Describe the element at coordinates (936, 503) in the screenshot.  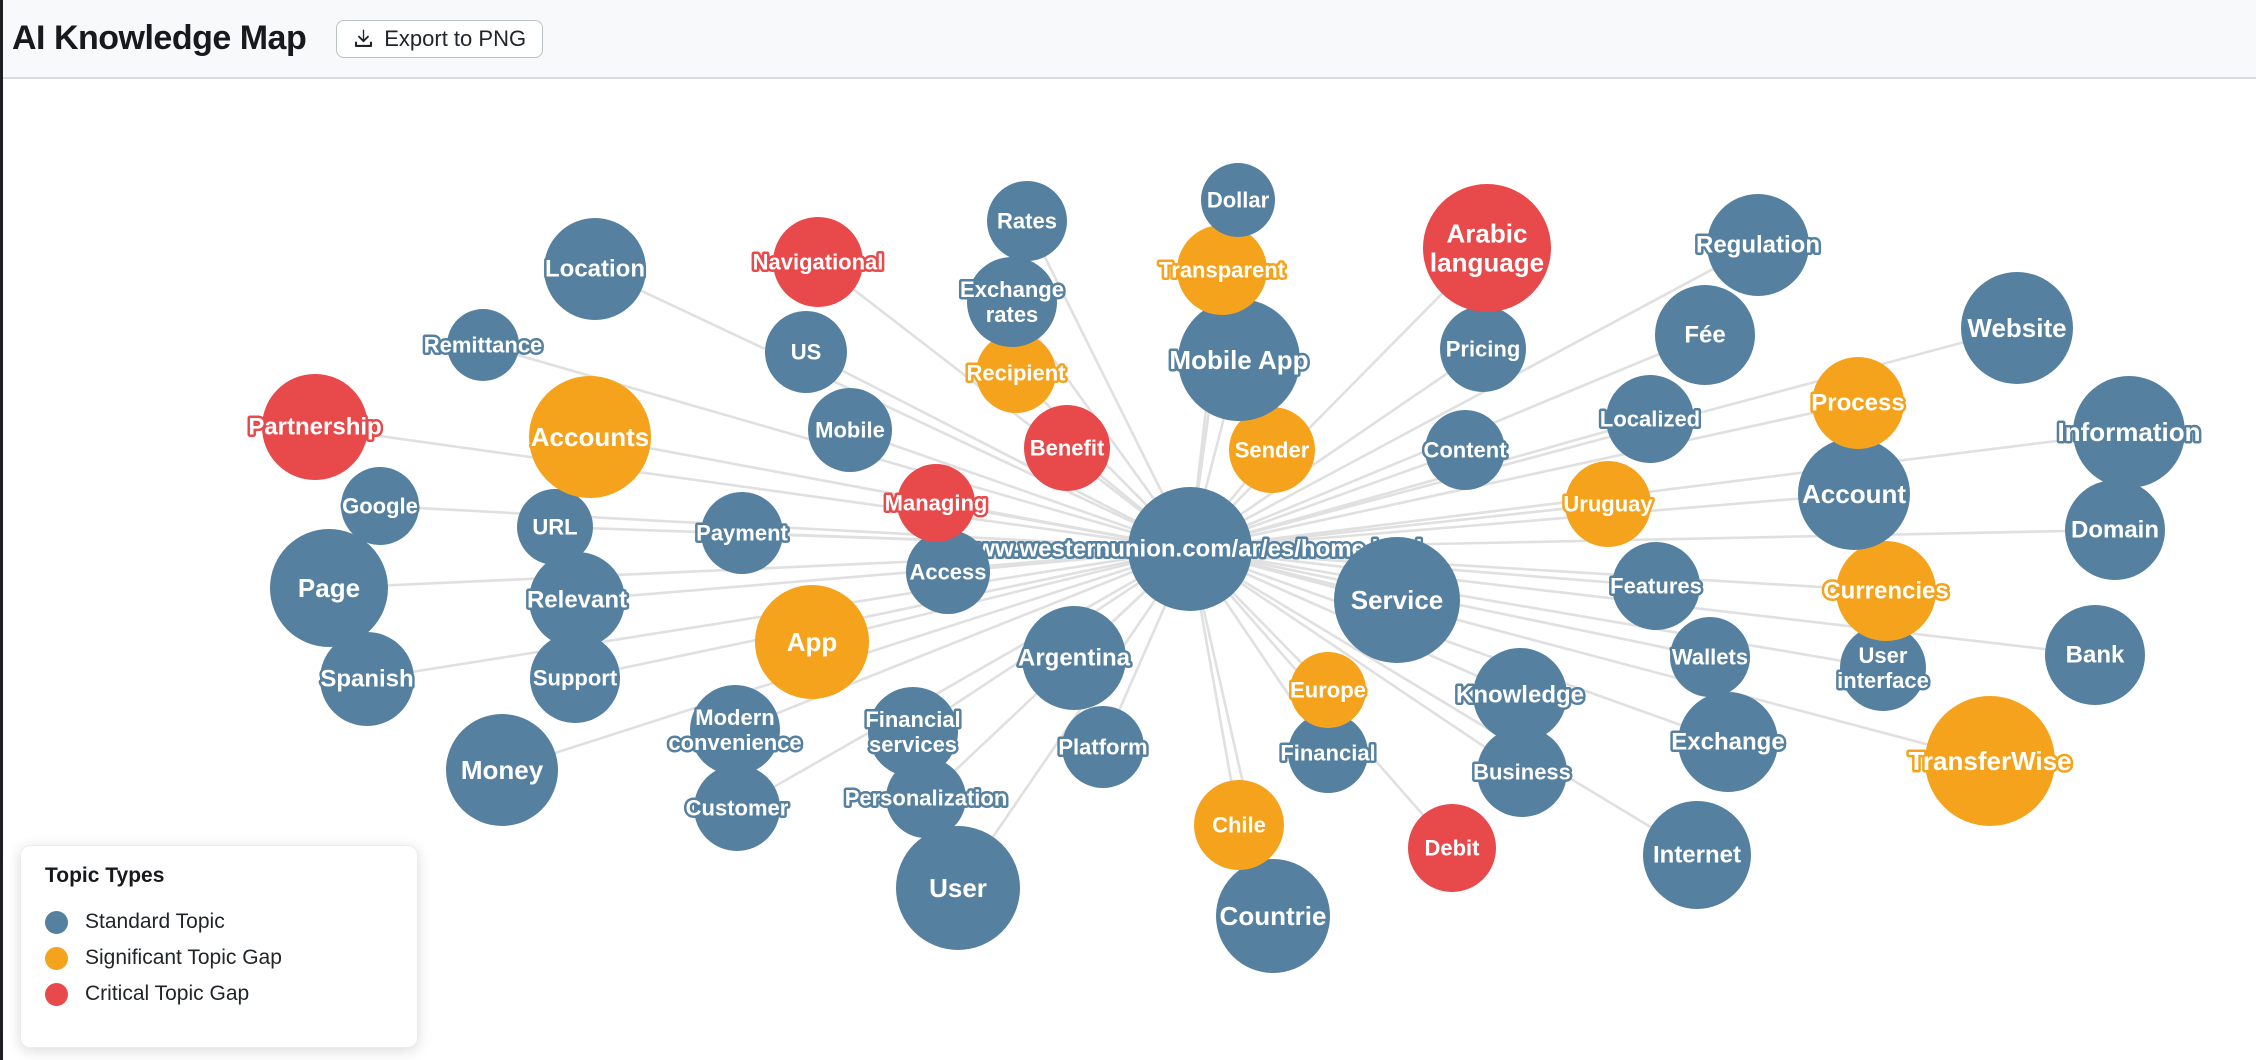
I see `topic-node-managing: Managing` at that location.